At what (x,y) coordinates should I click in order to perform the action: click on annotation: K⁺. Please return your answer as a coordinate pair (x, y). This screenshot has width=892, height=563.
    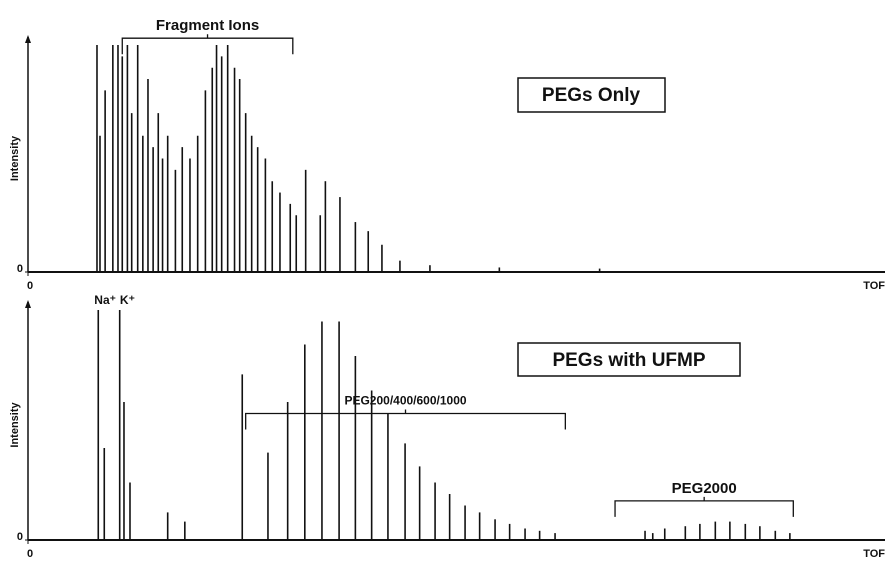
    Looking at the image, I should click on (127, 300).